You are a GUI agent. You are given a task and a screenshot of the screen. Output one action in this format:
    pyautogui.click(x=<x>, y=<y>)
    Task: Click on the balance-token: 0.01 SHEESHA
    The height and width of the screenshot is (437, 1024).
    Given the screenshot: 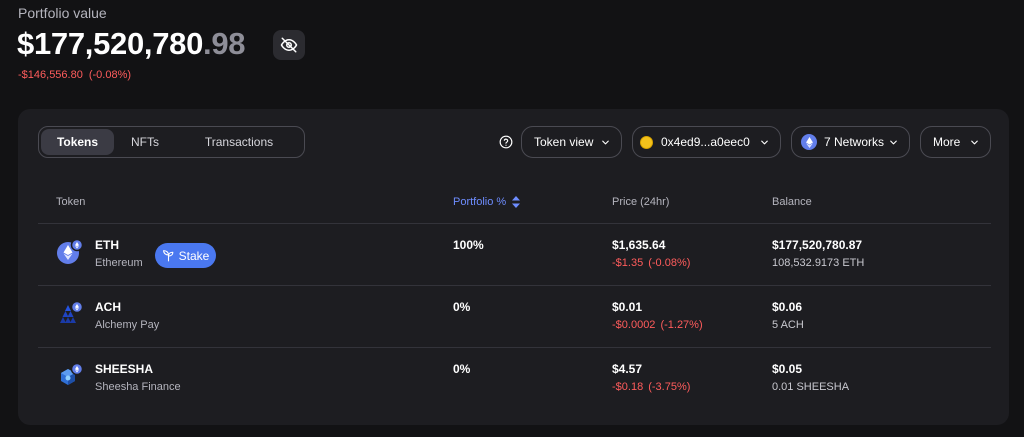 What is the action you would take?
    pyautogui.click(x=811, y=387)
    